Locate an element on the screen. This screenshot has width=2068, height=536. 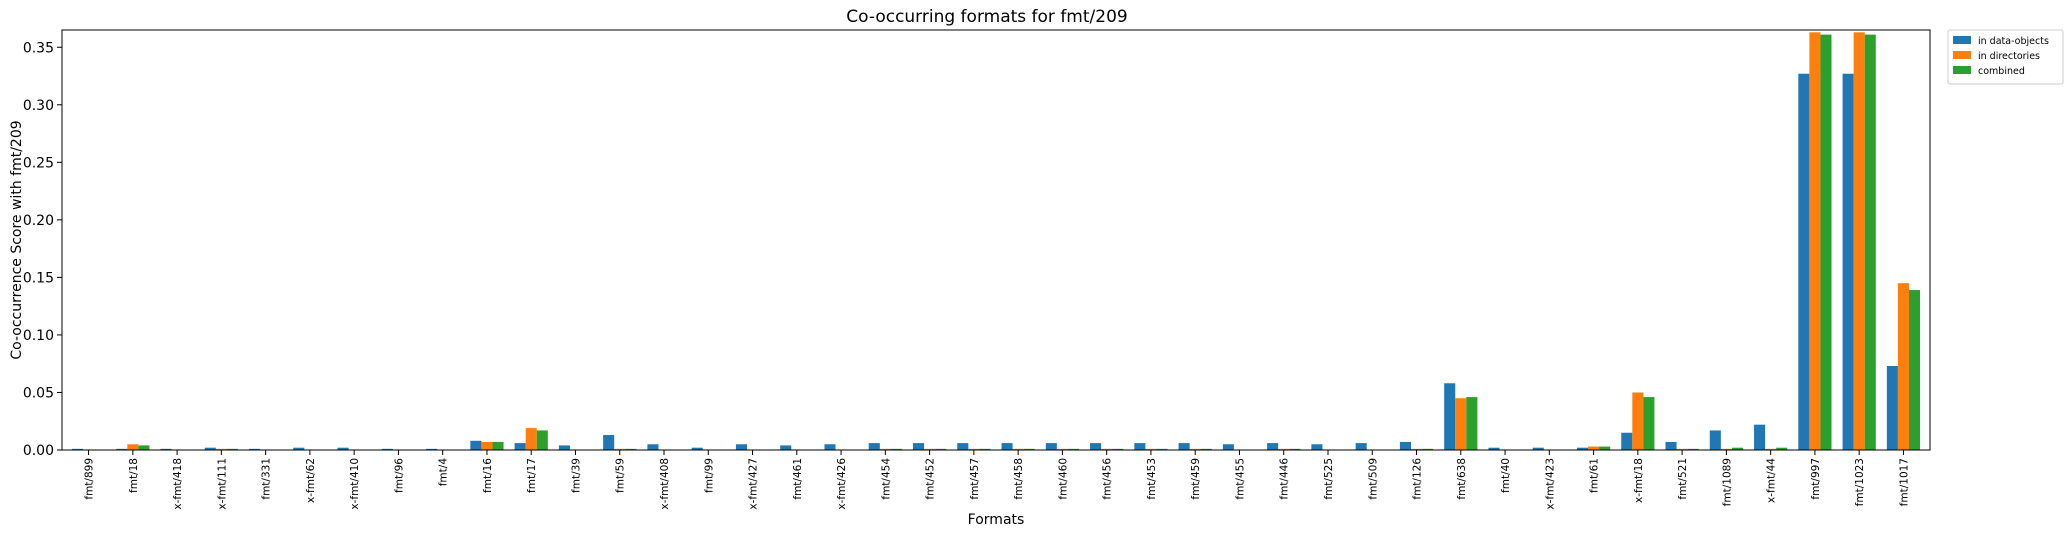
bar-in-data-objects-fmt/126 is located at coordinates (1405, 445).